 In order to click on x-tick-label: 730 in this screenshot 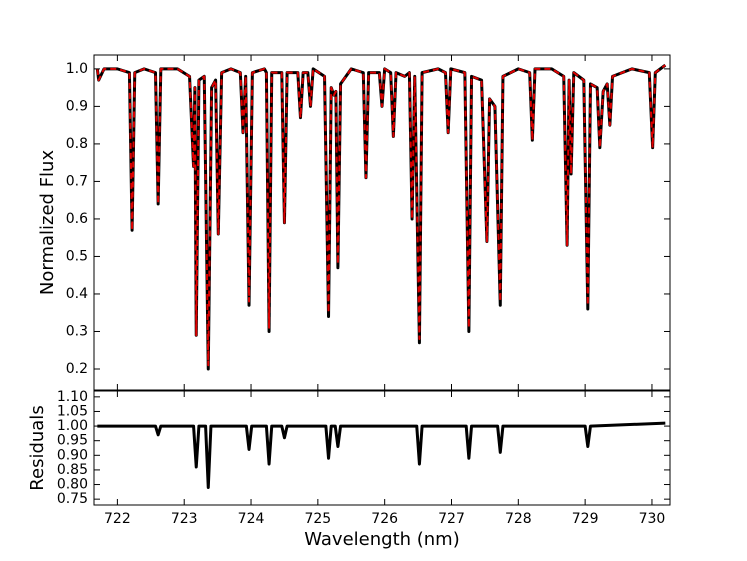, I will do `click(652, 519)`.